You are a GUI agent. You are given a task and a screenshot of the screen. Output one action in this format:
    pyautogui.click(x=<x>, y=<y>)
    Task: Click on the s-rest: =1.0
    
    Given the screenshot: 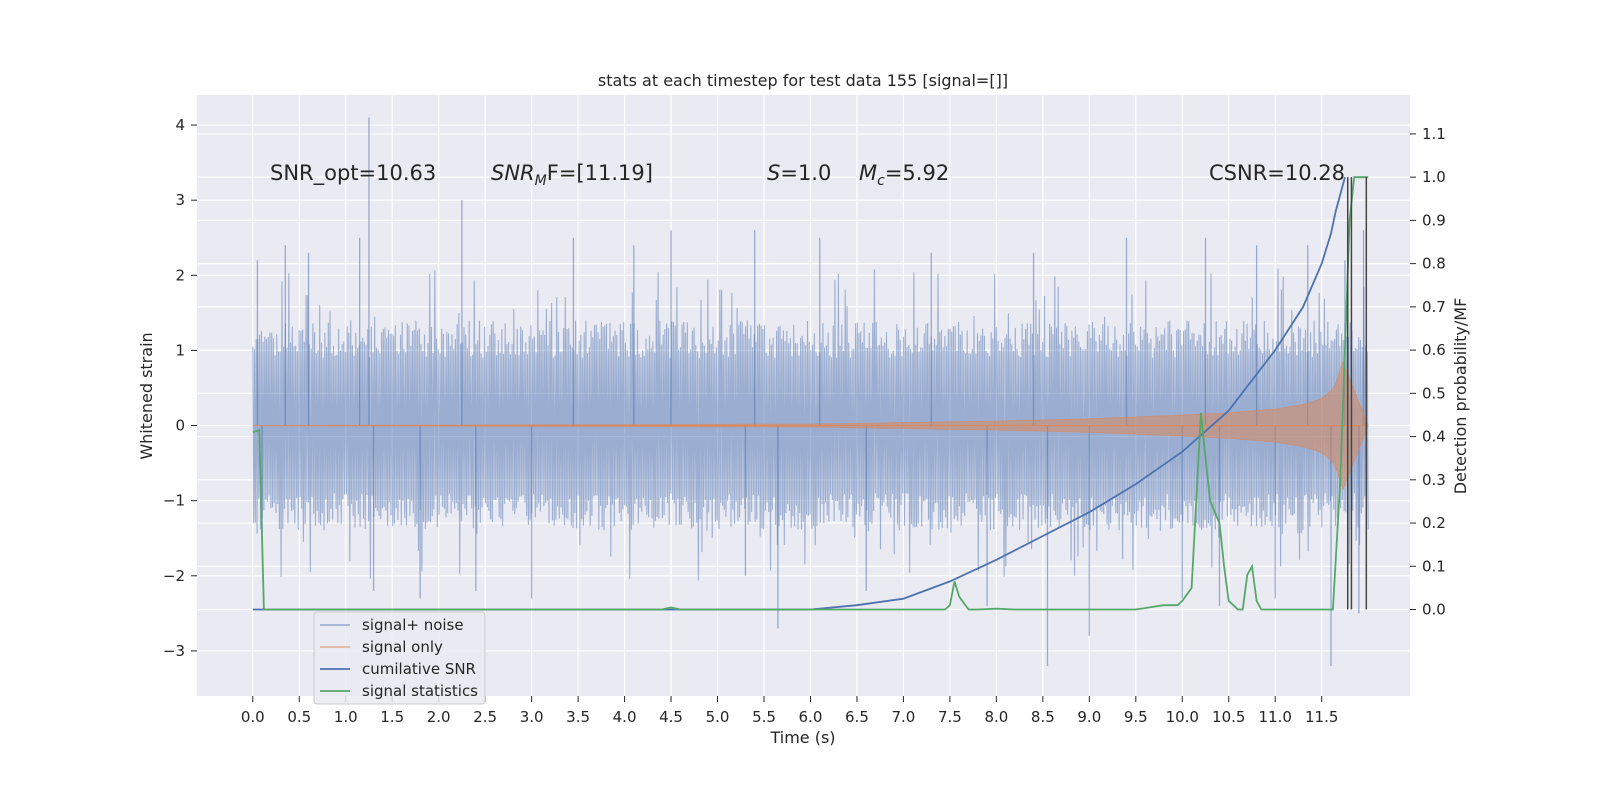 What is the action you would take?
    pyautogui.click(x=805, y=173)
    